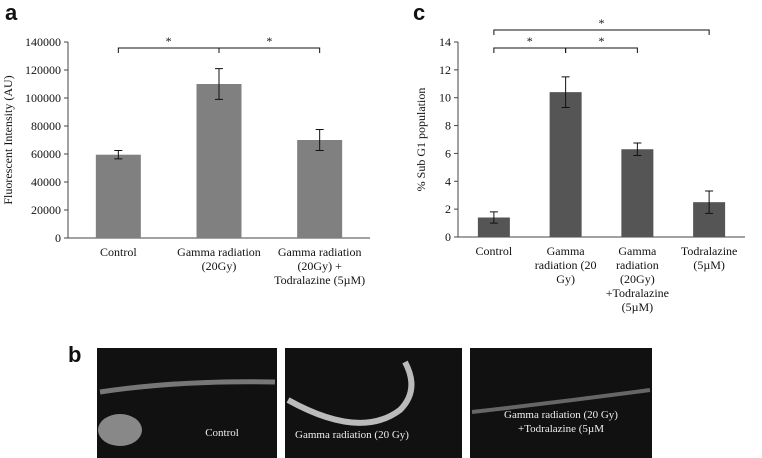  Describe the element at coordinates (448, 153) in the screenshot. I see `y-tick-label: 6` at that location.